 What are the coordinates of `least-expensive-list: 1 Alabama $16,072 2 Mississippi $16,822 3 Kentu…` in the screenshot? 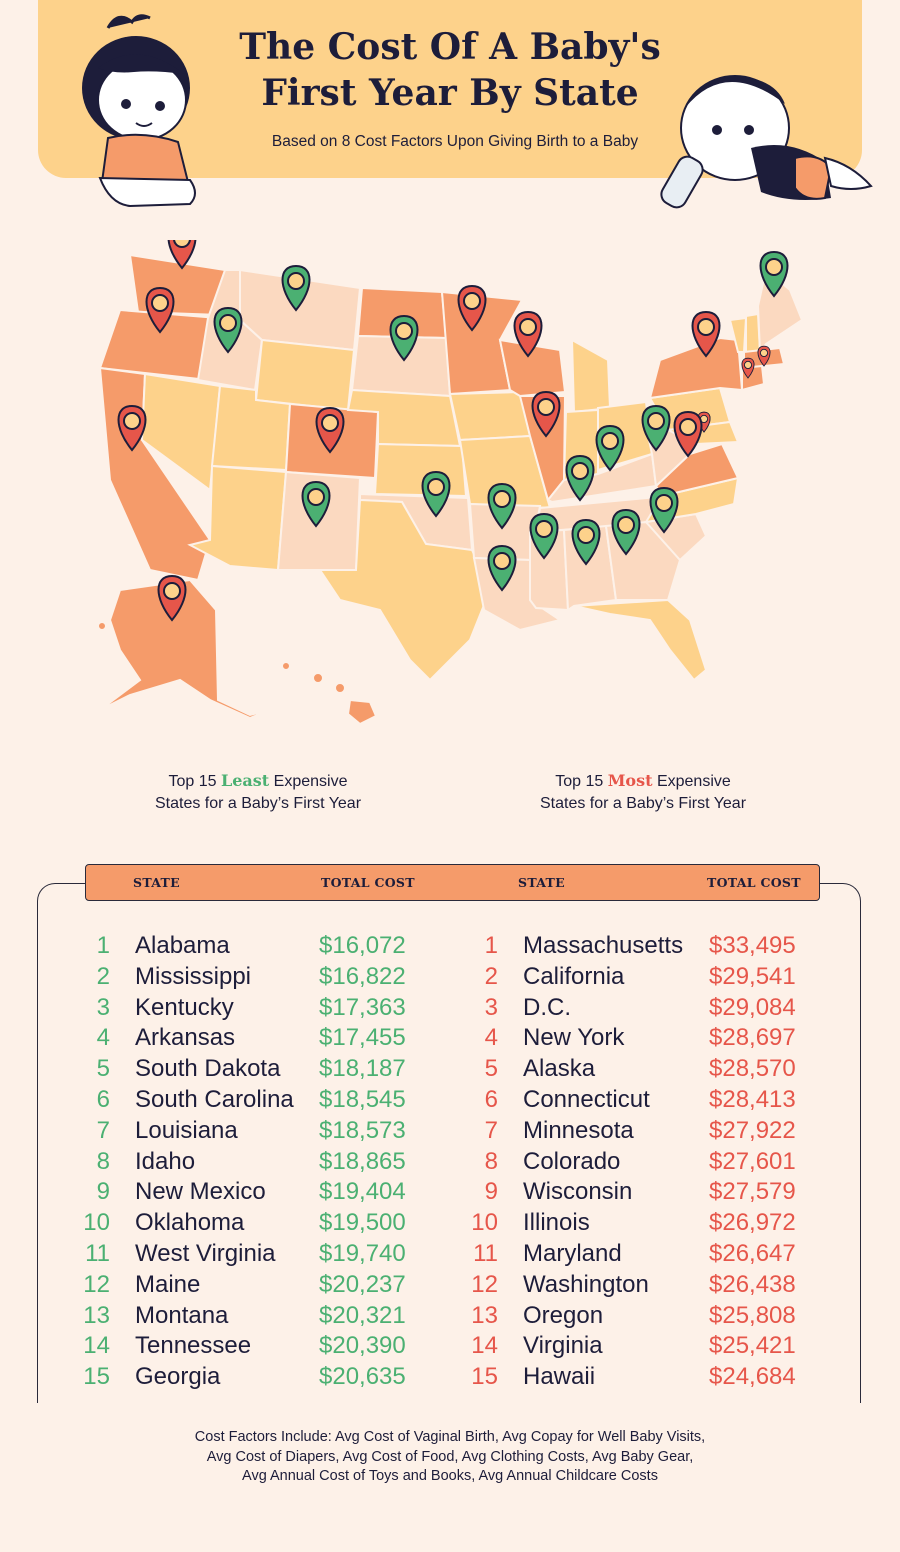 It's located at (253, 1163).